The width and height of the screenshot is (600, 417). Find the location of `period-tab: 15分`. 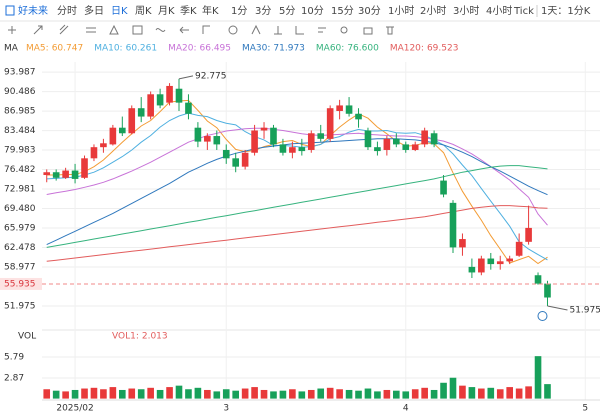

period-tab: 15分 is located at coordinates (342, 11).